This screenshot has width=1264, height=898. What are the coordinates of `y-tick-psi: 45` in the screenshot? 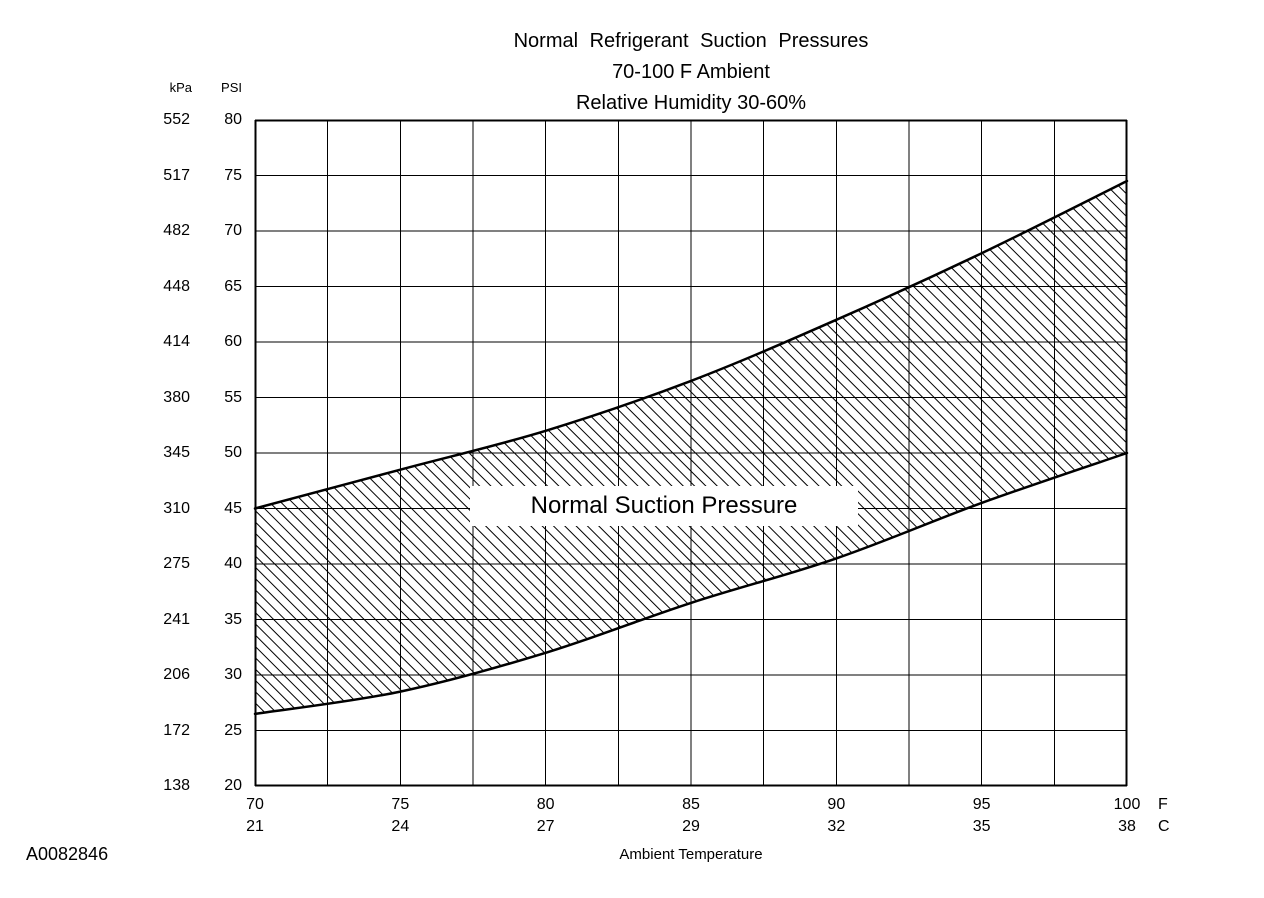 It's located at (233, 508).